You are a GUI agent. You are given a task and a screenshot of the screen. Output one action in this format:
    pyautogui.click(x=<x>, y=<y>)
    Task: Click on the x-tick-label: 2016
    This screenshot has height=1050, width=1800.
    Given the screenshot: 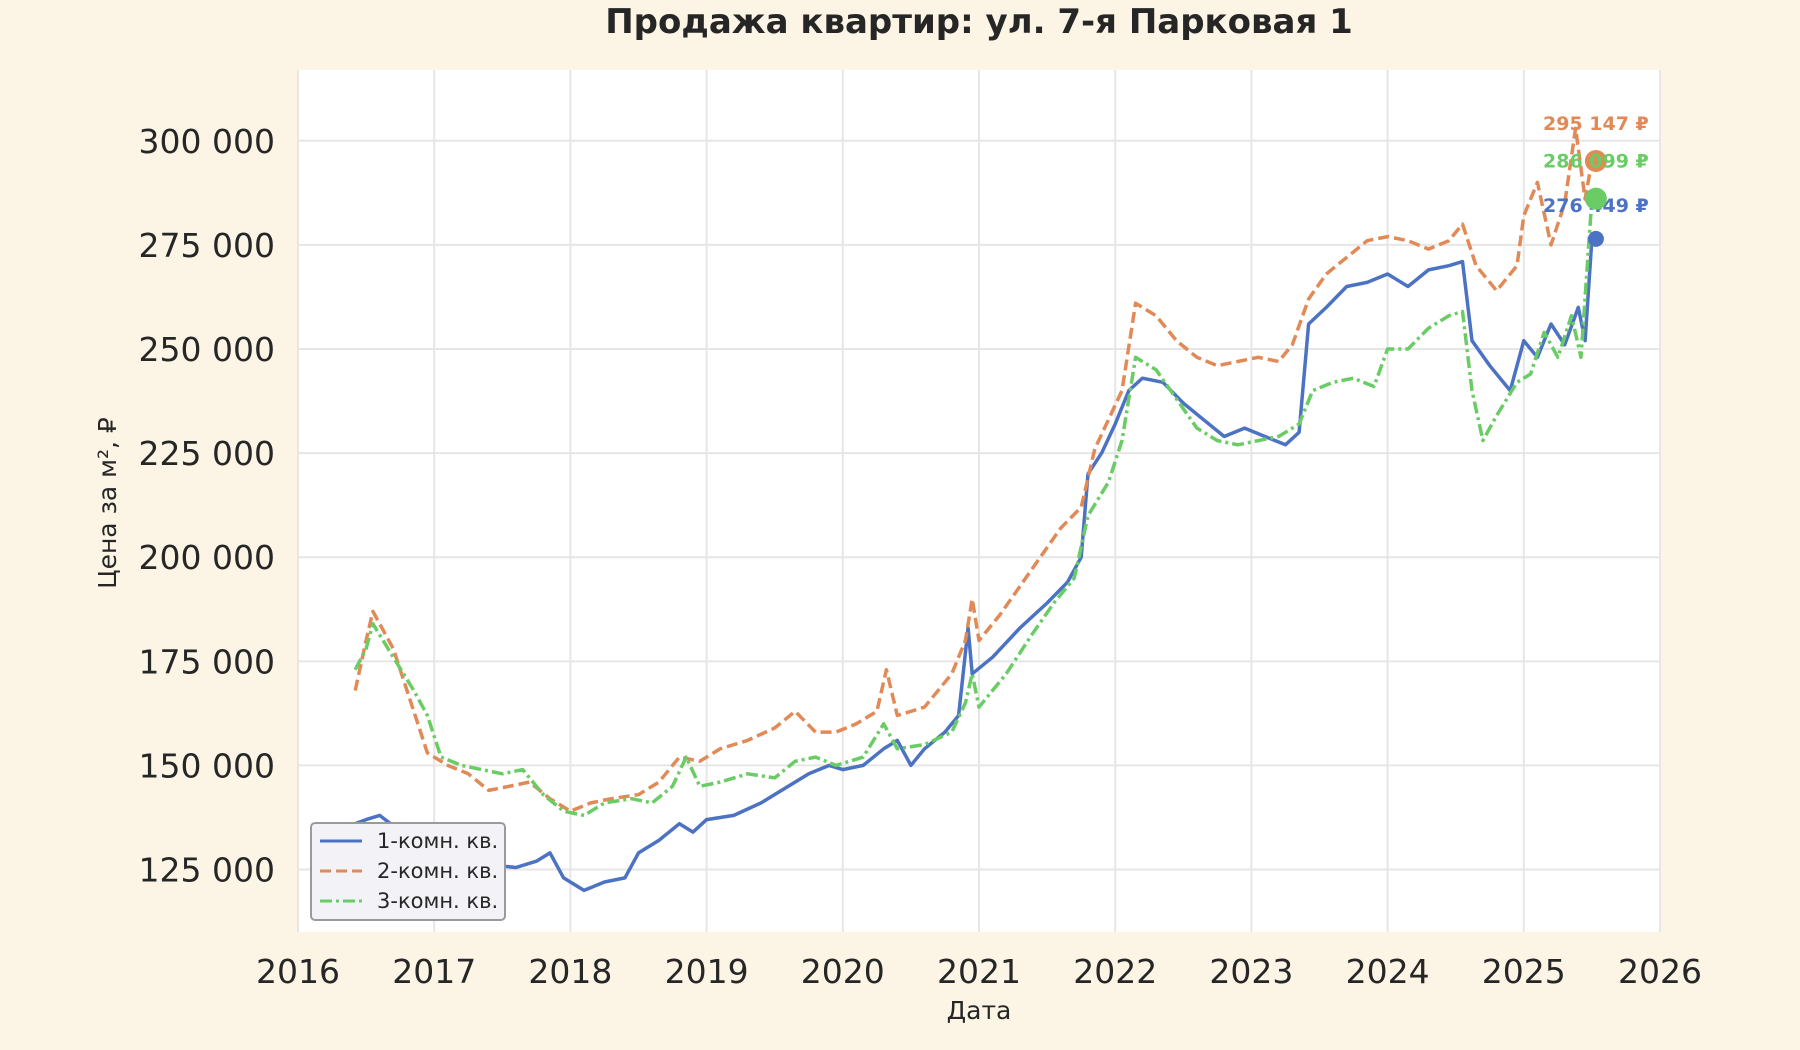 What is the action you would take?
    pyautogui.click(x=298, y=971)
    